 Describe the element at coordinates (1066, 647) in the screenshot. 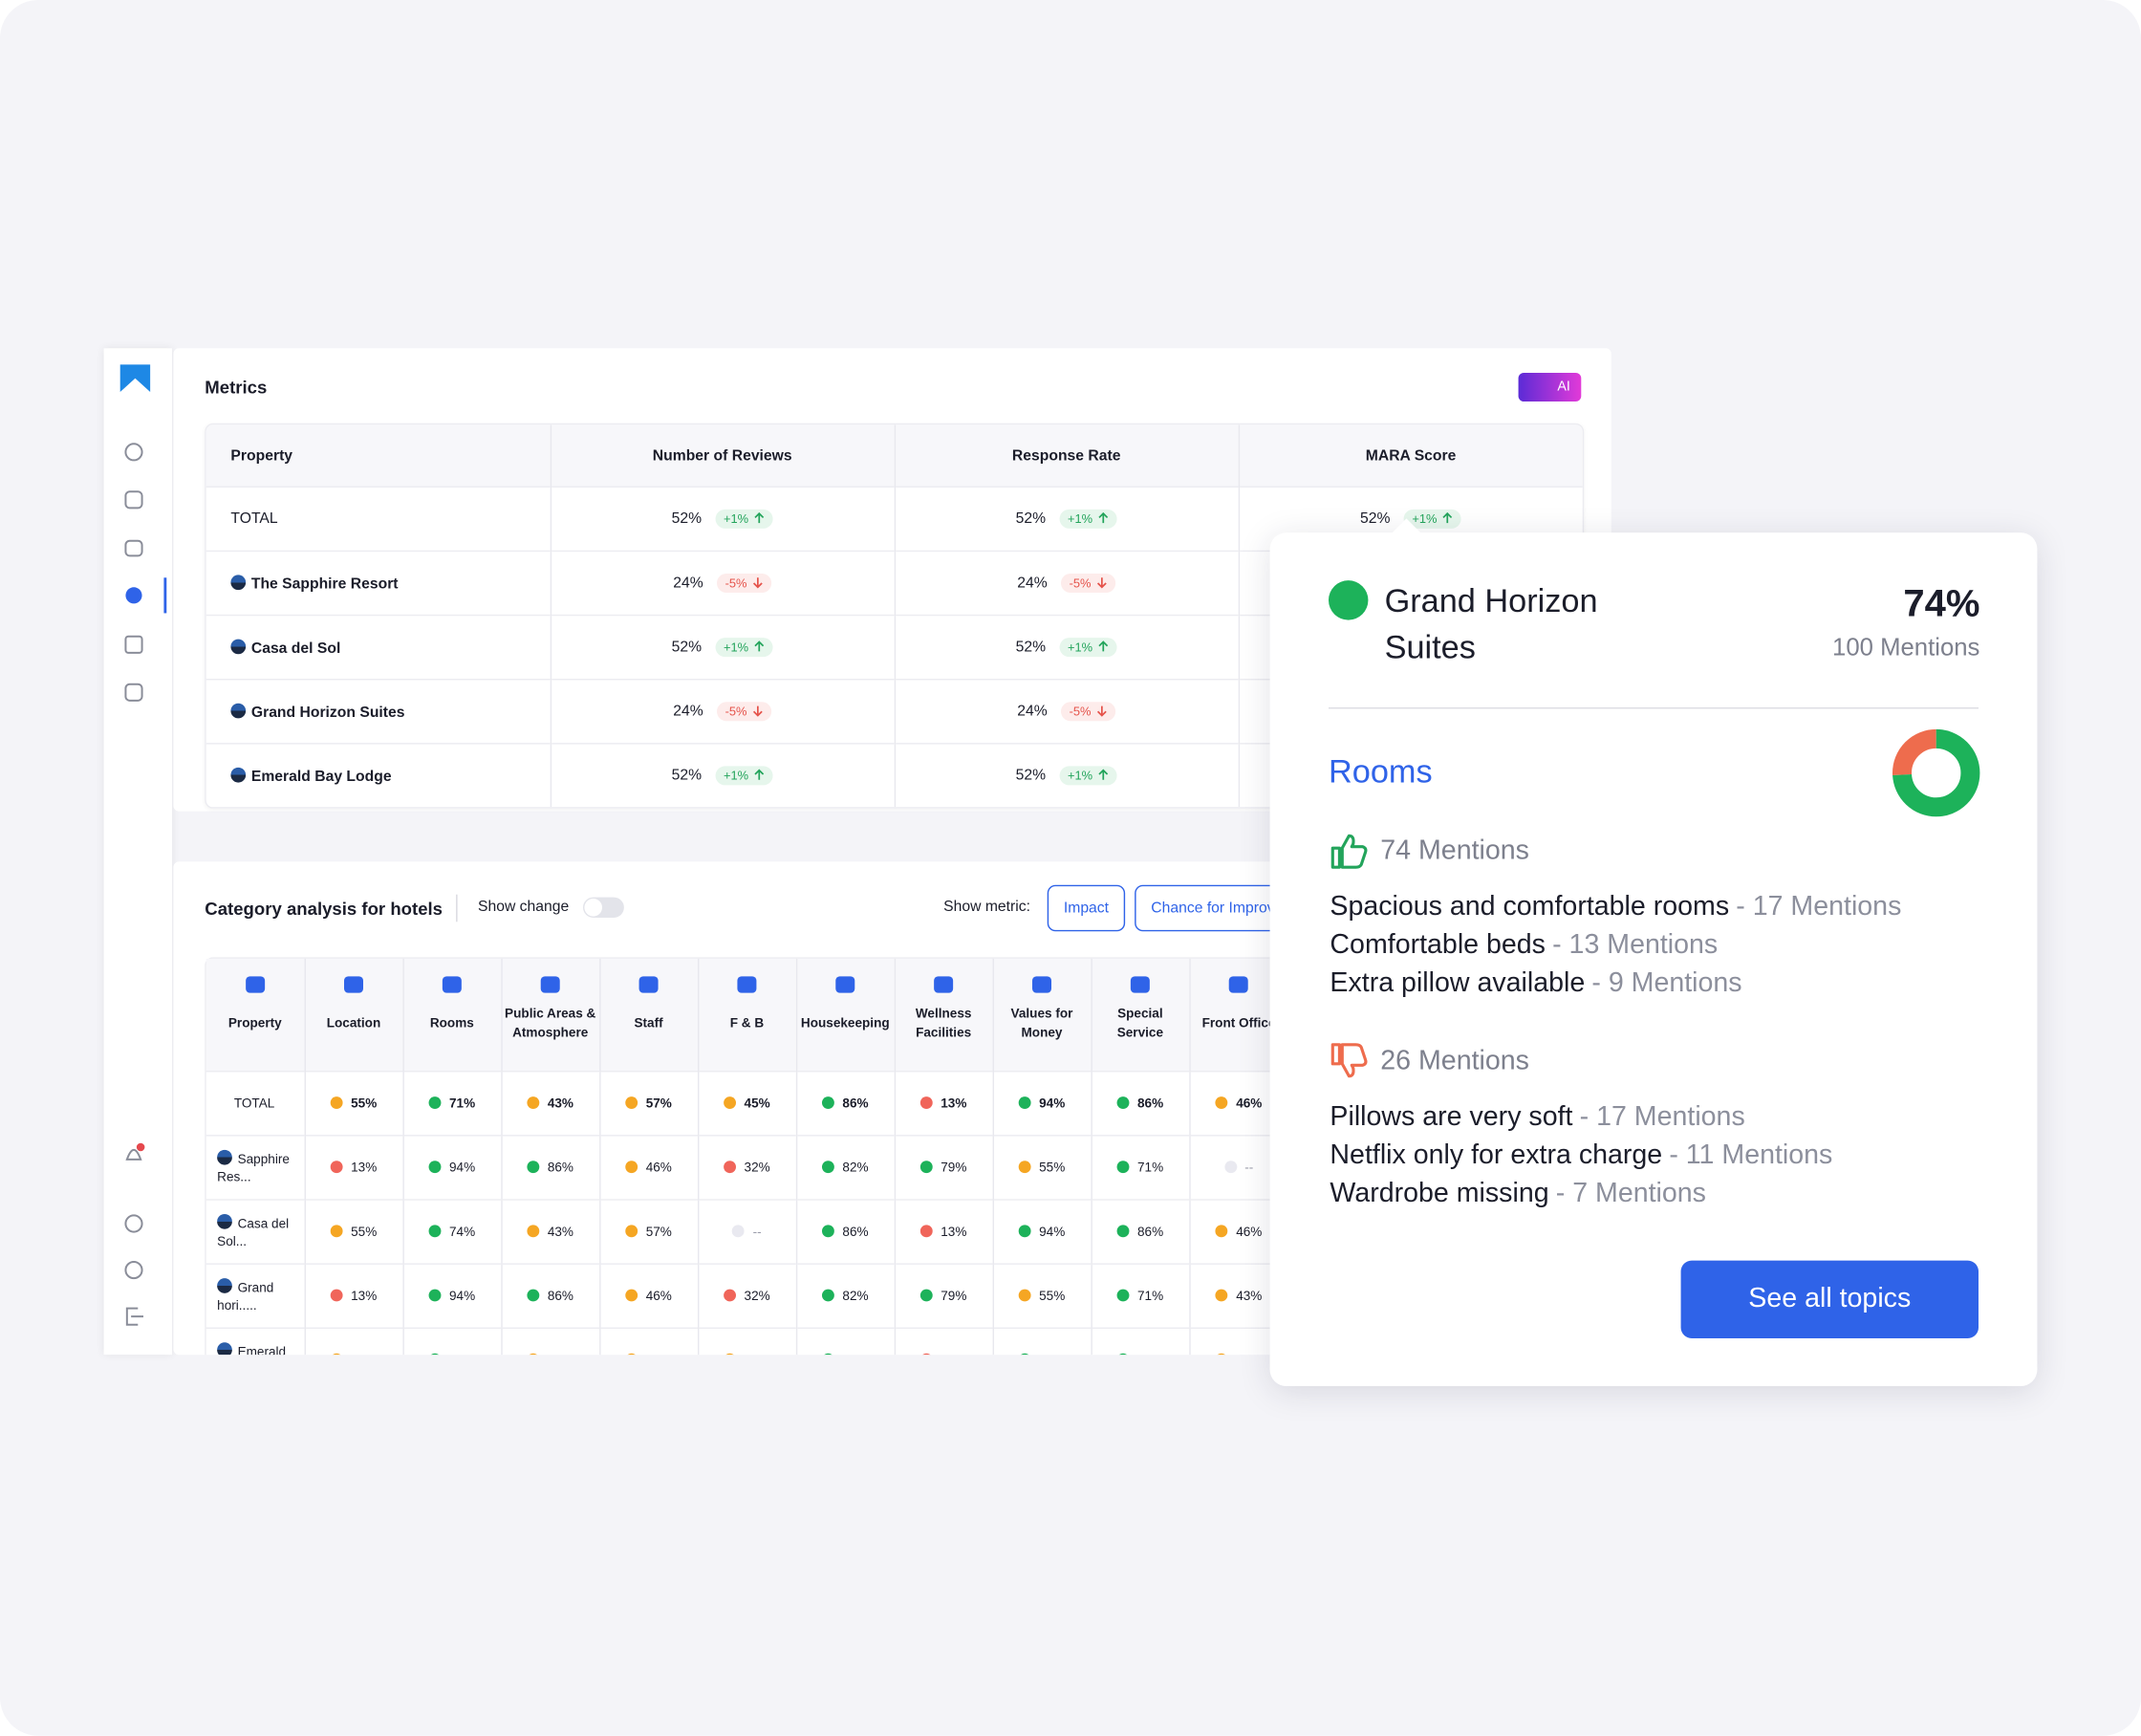

I see `metric-cell: 52% +1%` at that location.